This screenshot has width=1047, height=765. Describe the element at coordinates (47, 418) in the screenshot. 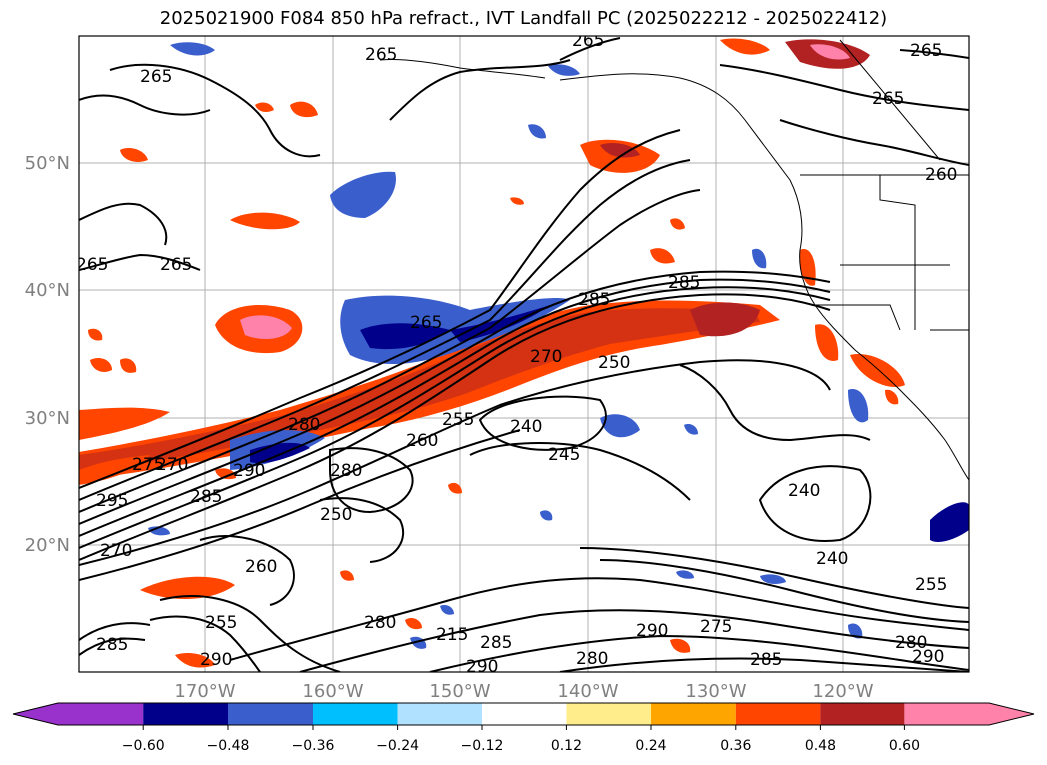

I see `lat-label-30n: 30°N` at that location.